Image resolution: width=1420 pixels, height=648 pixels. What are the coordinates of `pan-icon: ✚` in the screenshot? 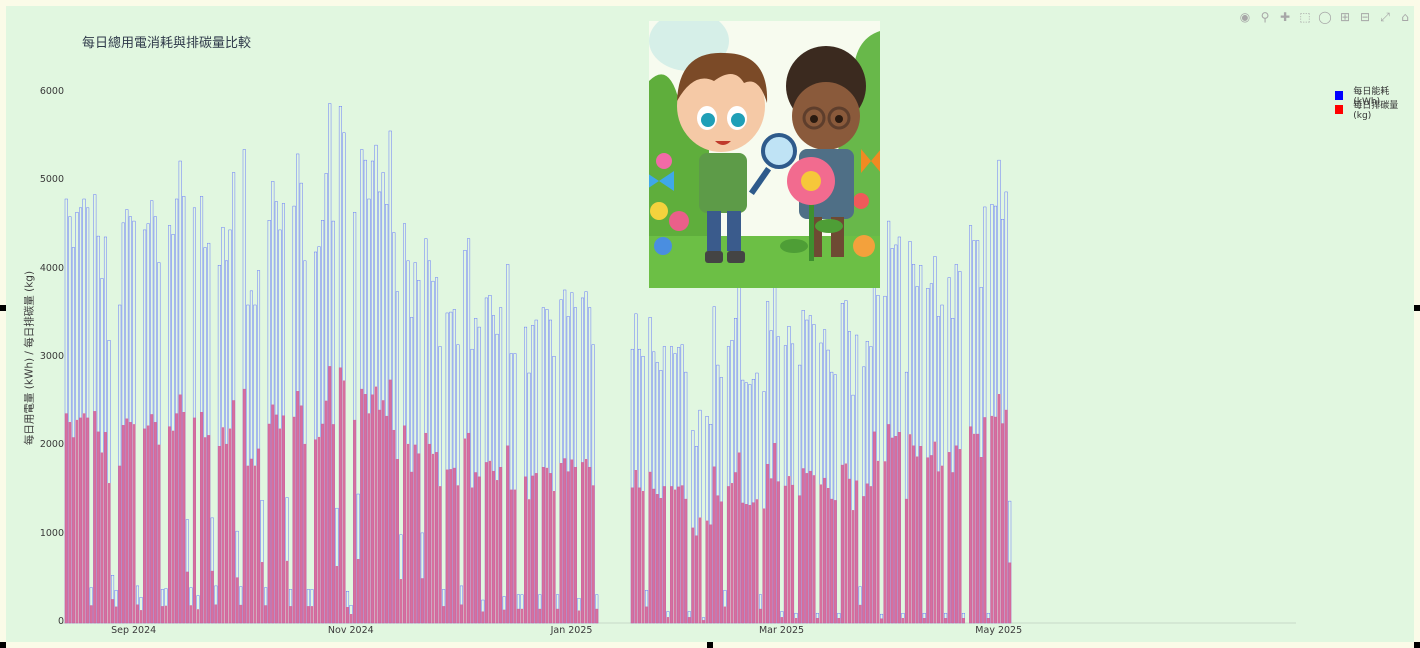 It's located at (1285, 17).